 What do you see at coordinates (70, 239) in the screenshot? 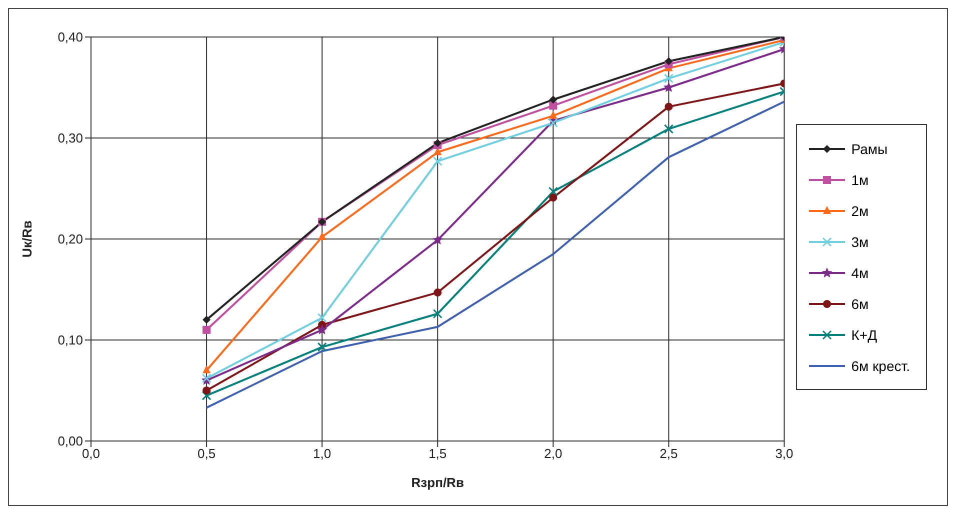
I see `y-tick-label: 0,20` at bounding box center [70, 239].